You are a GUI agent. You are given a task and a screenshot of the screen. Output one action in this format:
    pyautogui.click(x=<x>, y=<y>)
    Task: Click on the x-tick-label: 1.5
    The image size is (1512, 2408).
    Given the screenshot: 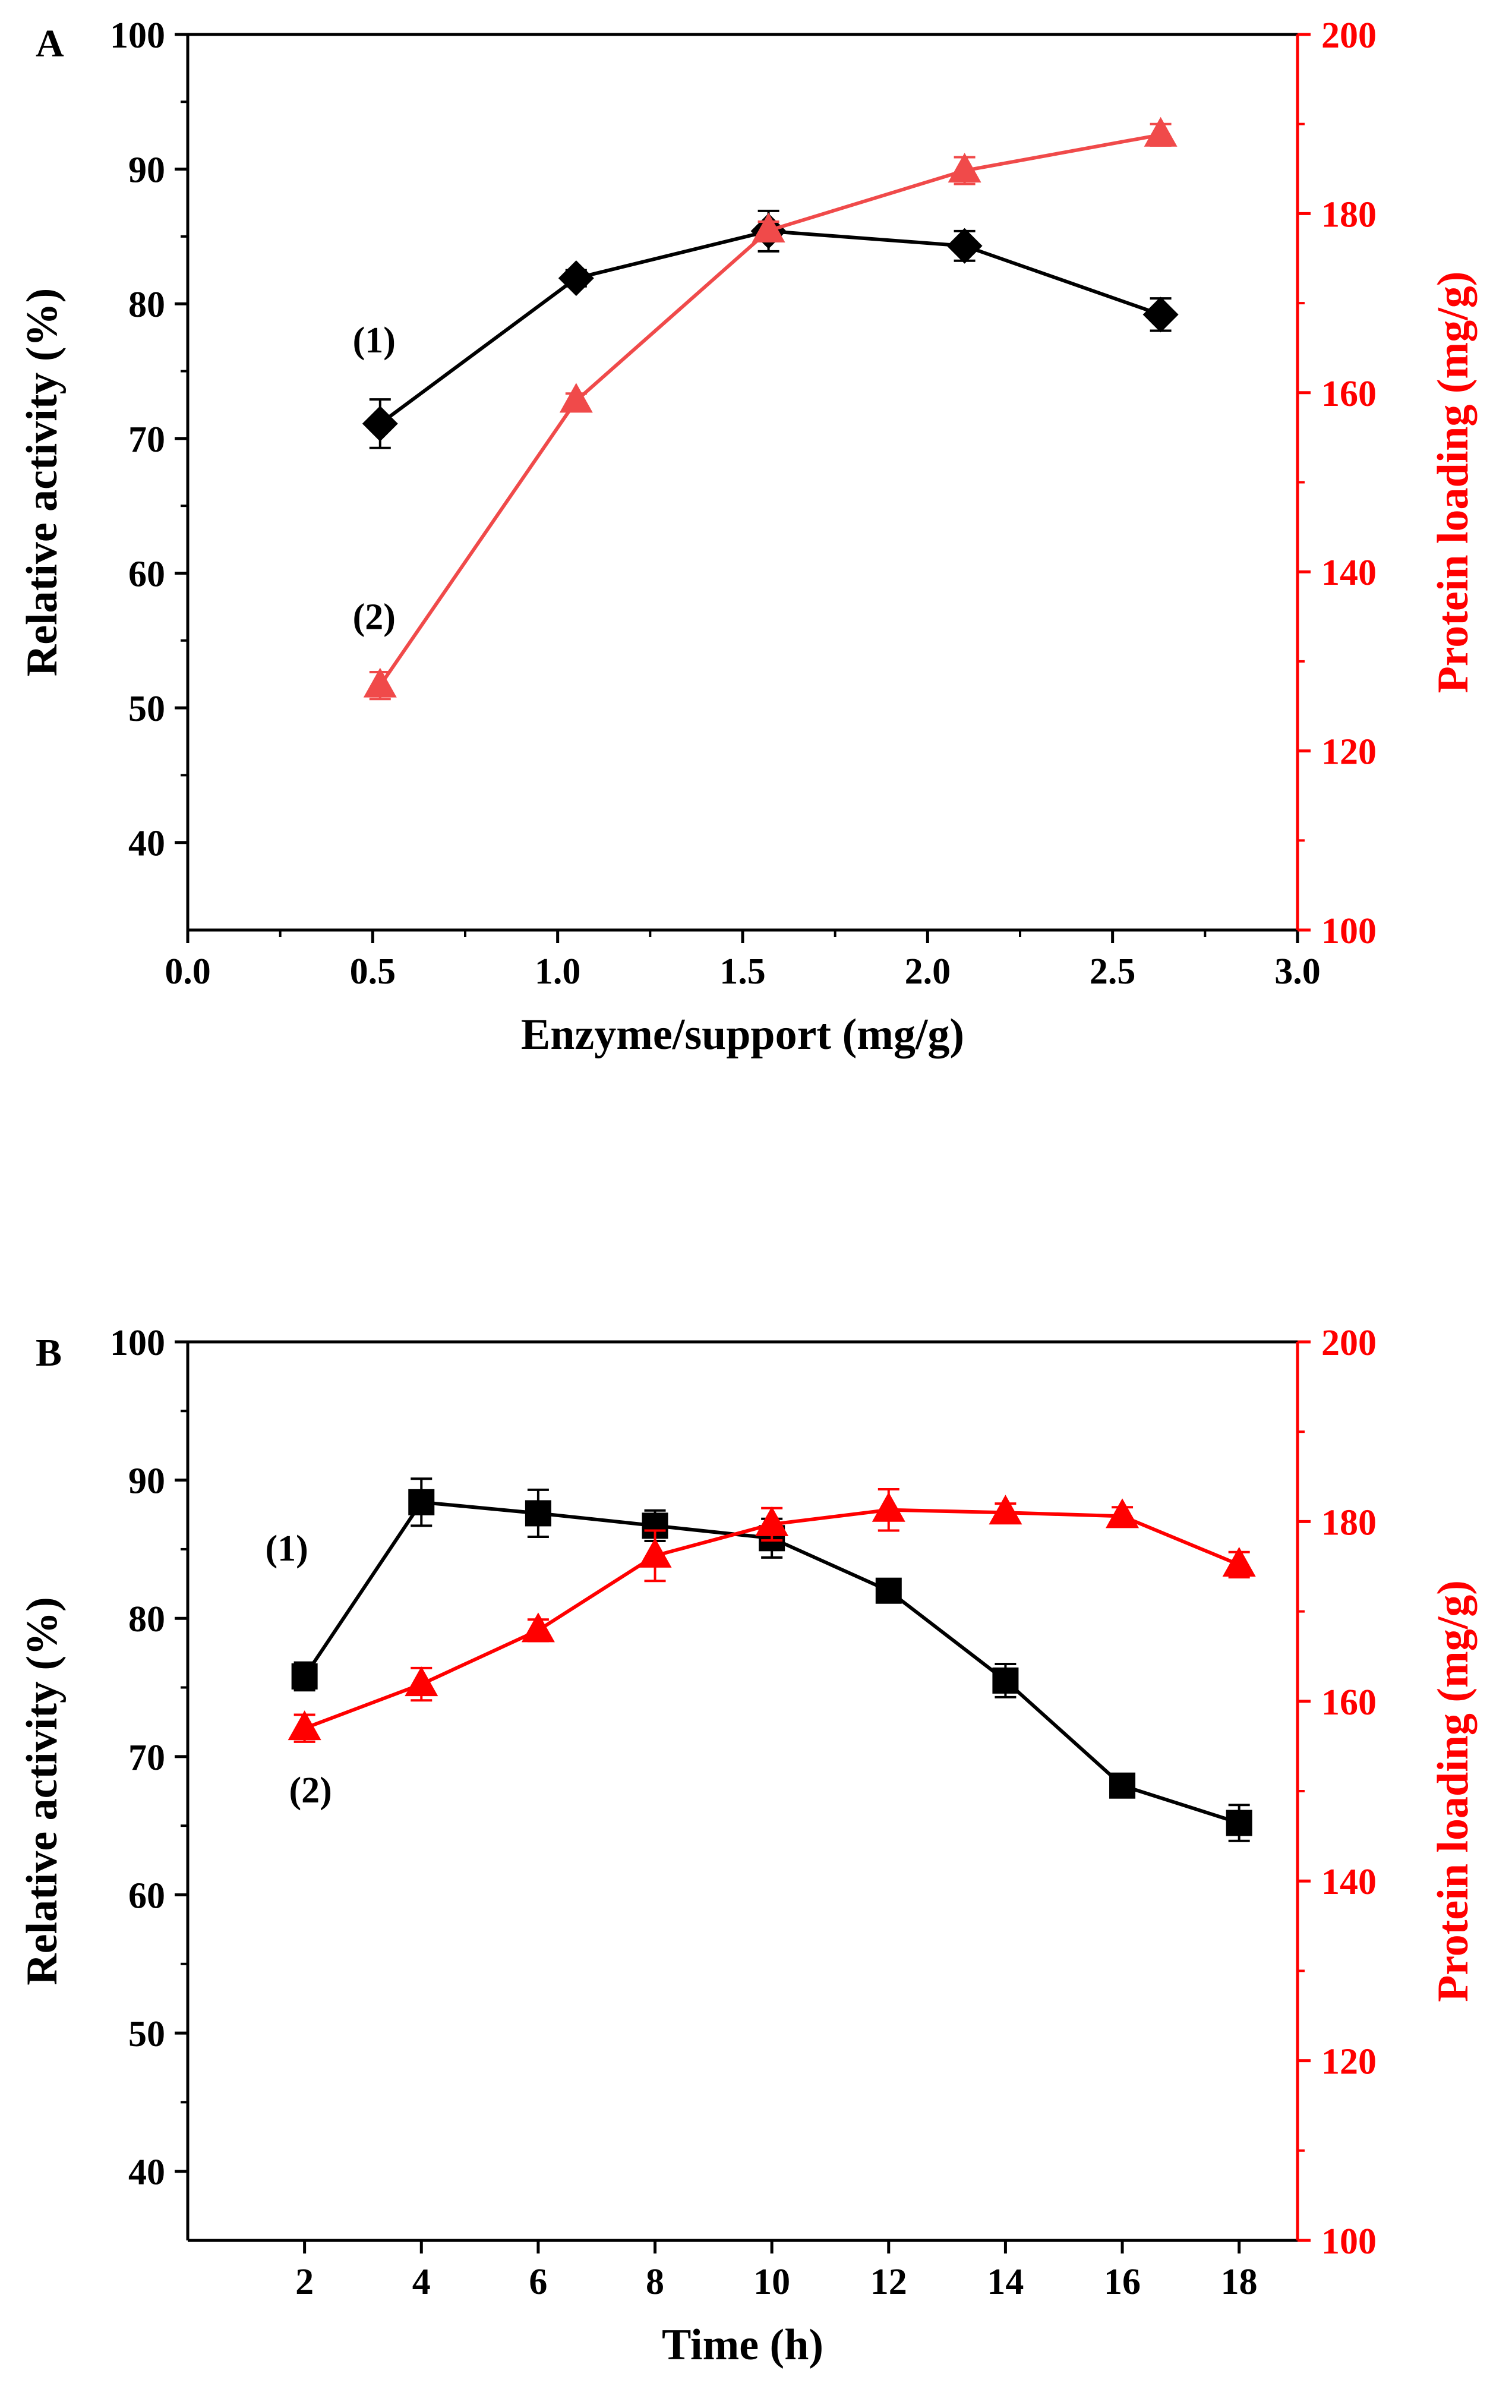 What is the action you would take?
    pyautogui.click(x=743, y=971)
    